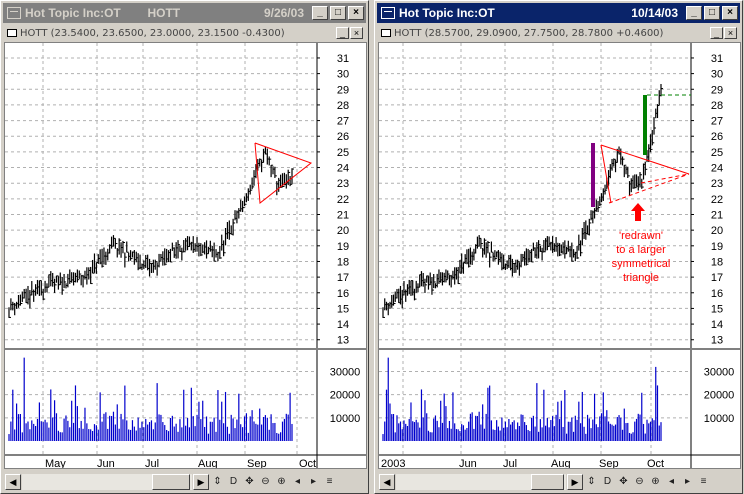 Image resolution: width=744 pixels, height=494 pixels. I want to click on month-label: Sep, so click(257, 463).